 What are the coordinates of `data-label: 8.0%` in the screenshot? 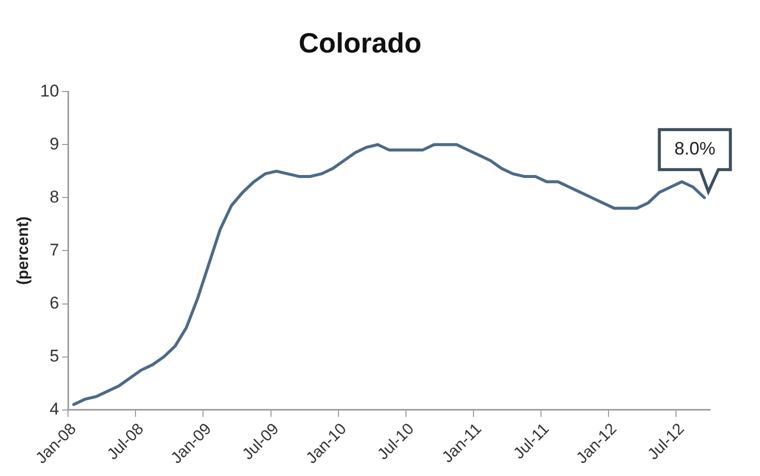 It's located at (695, 148).